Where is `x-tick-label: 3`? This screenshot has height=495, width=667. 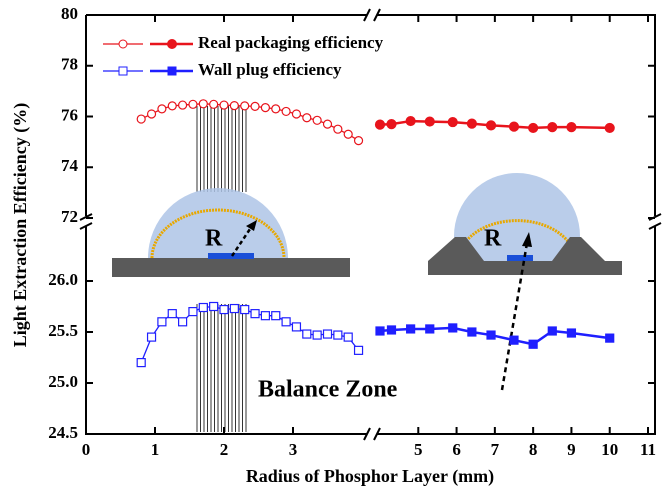 x-tick-label: 3 is located at coordinates (293, 449).